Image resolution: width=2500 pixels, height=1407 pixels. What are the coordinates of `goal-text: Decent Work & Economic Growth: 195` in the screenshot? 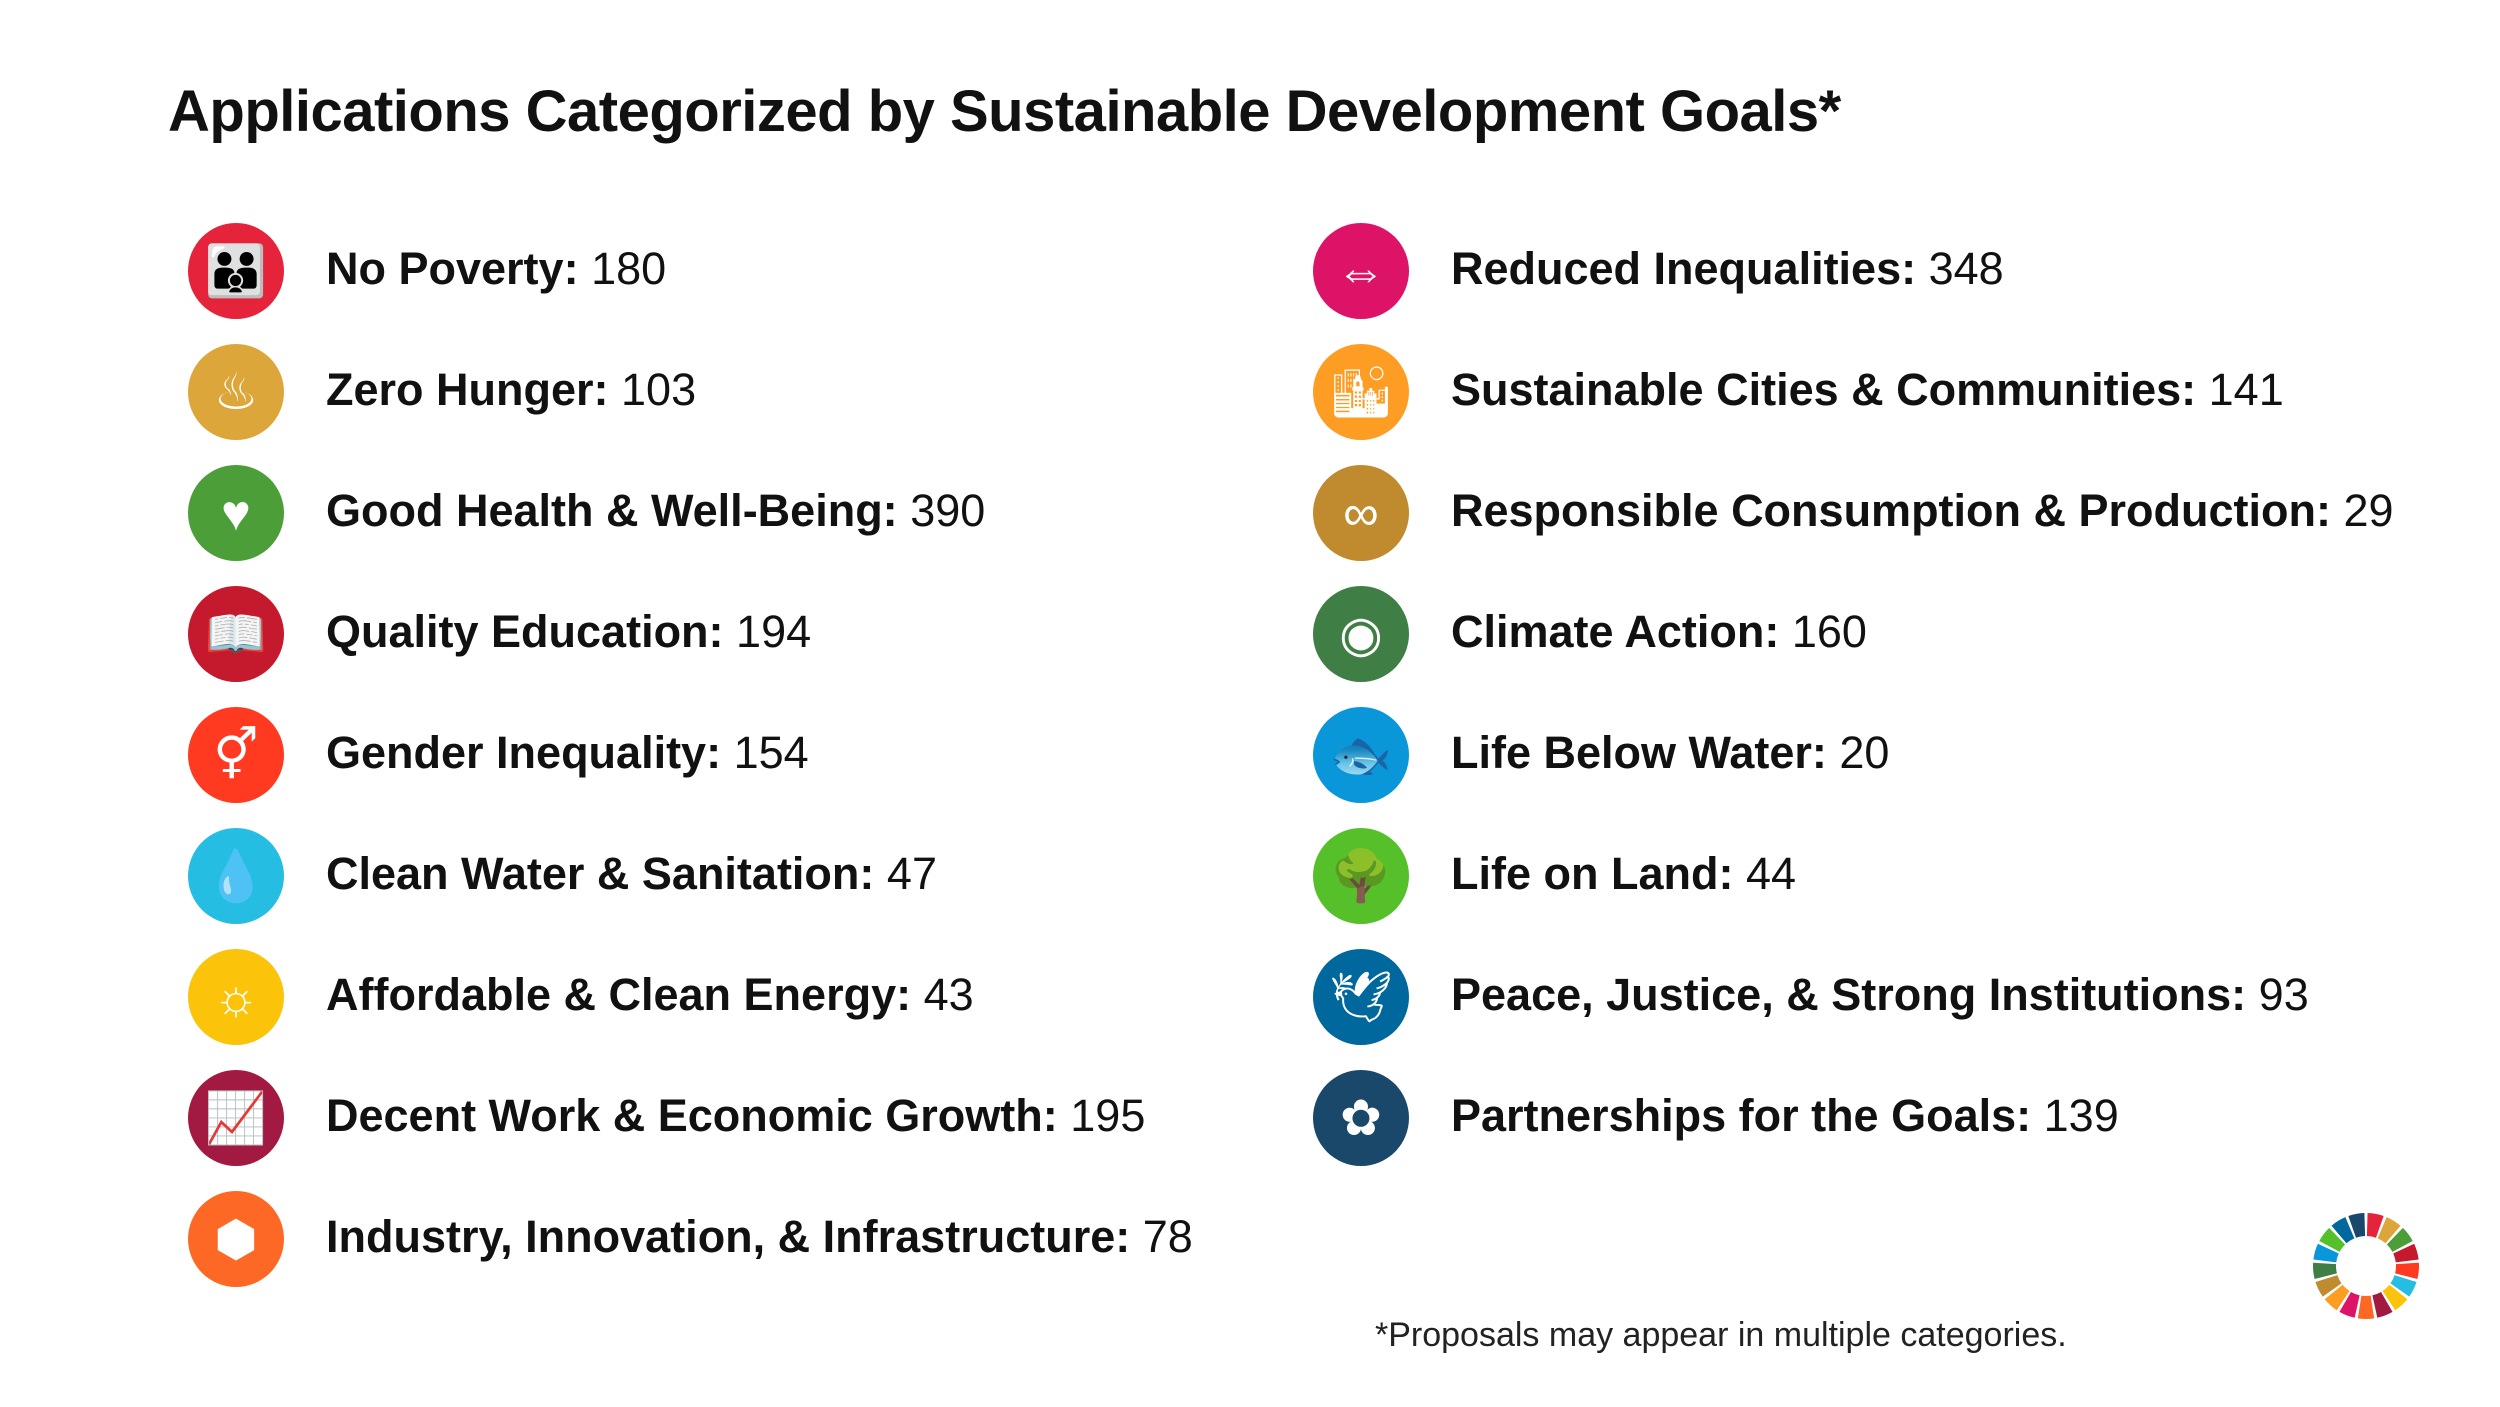 It's located at (735, 1116).